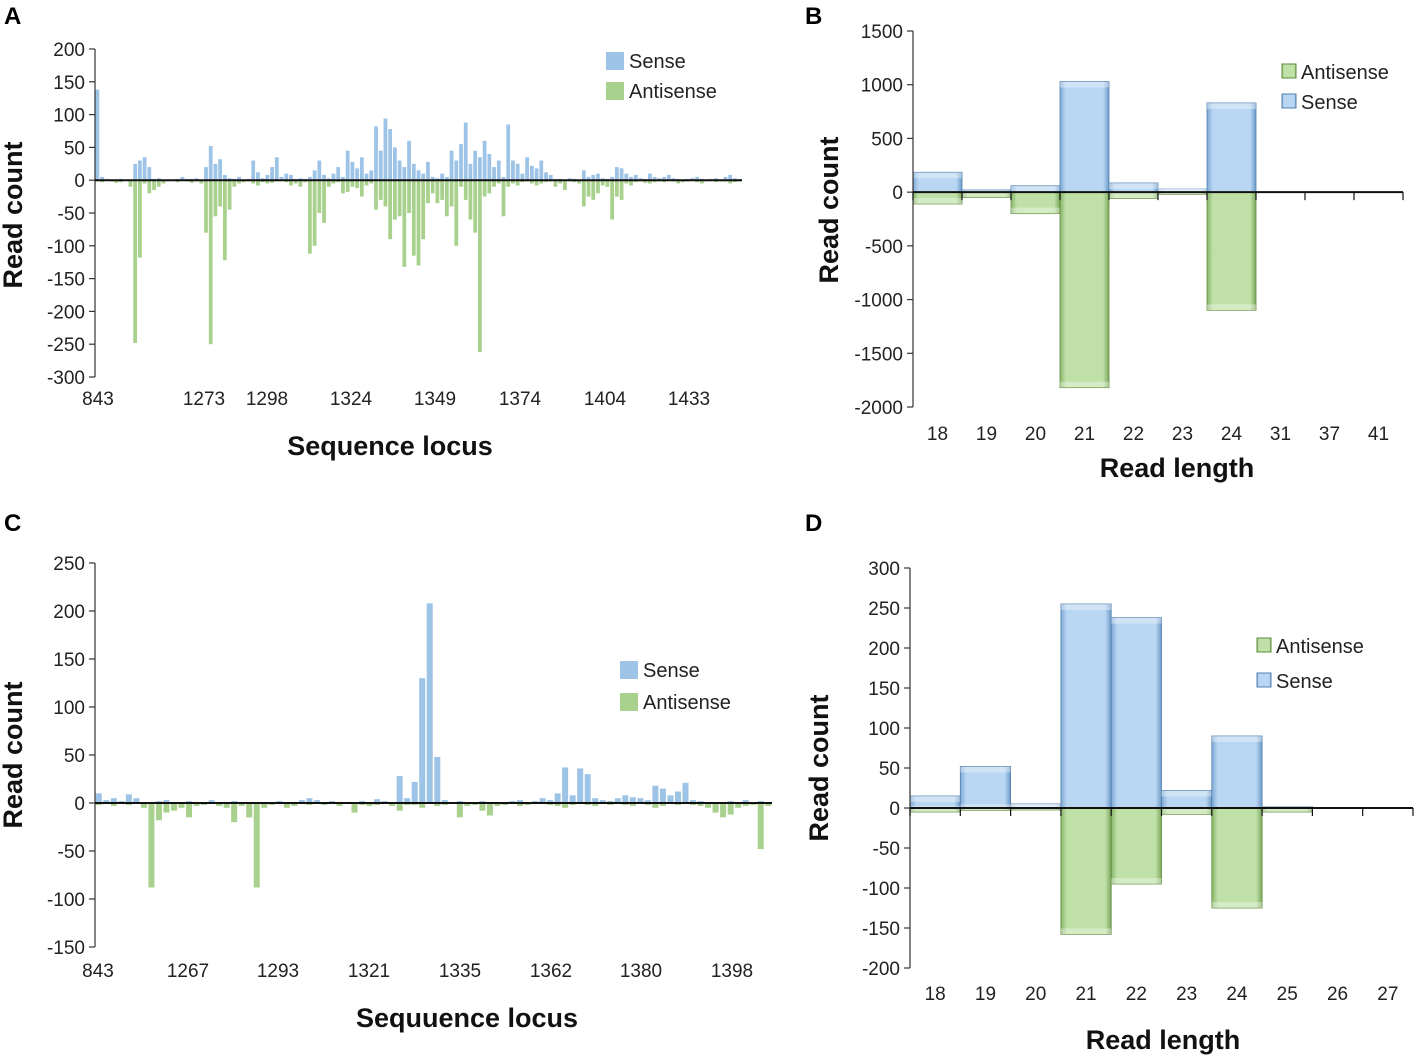 The width and height of the screenshot is (1417, 1057). I want to click on x-tick-label: 23, so click(1186, 994).